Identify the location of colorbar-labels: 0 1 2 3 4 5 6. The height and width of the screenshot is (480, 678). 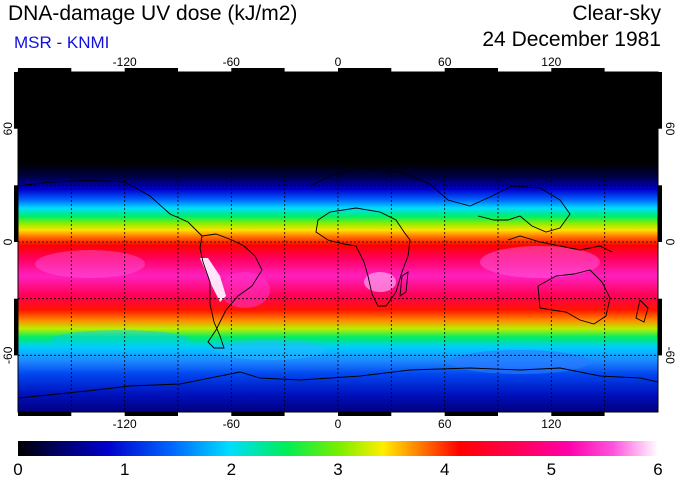
(337, 469).